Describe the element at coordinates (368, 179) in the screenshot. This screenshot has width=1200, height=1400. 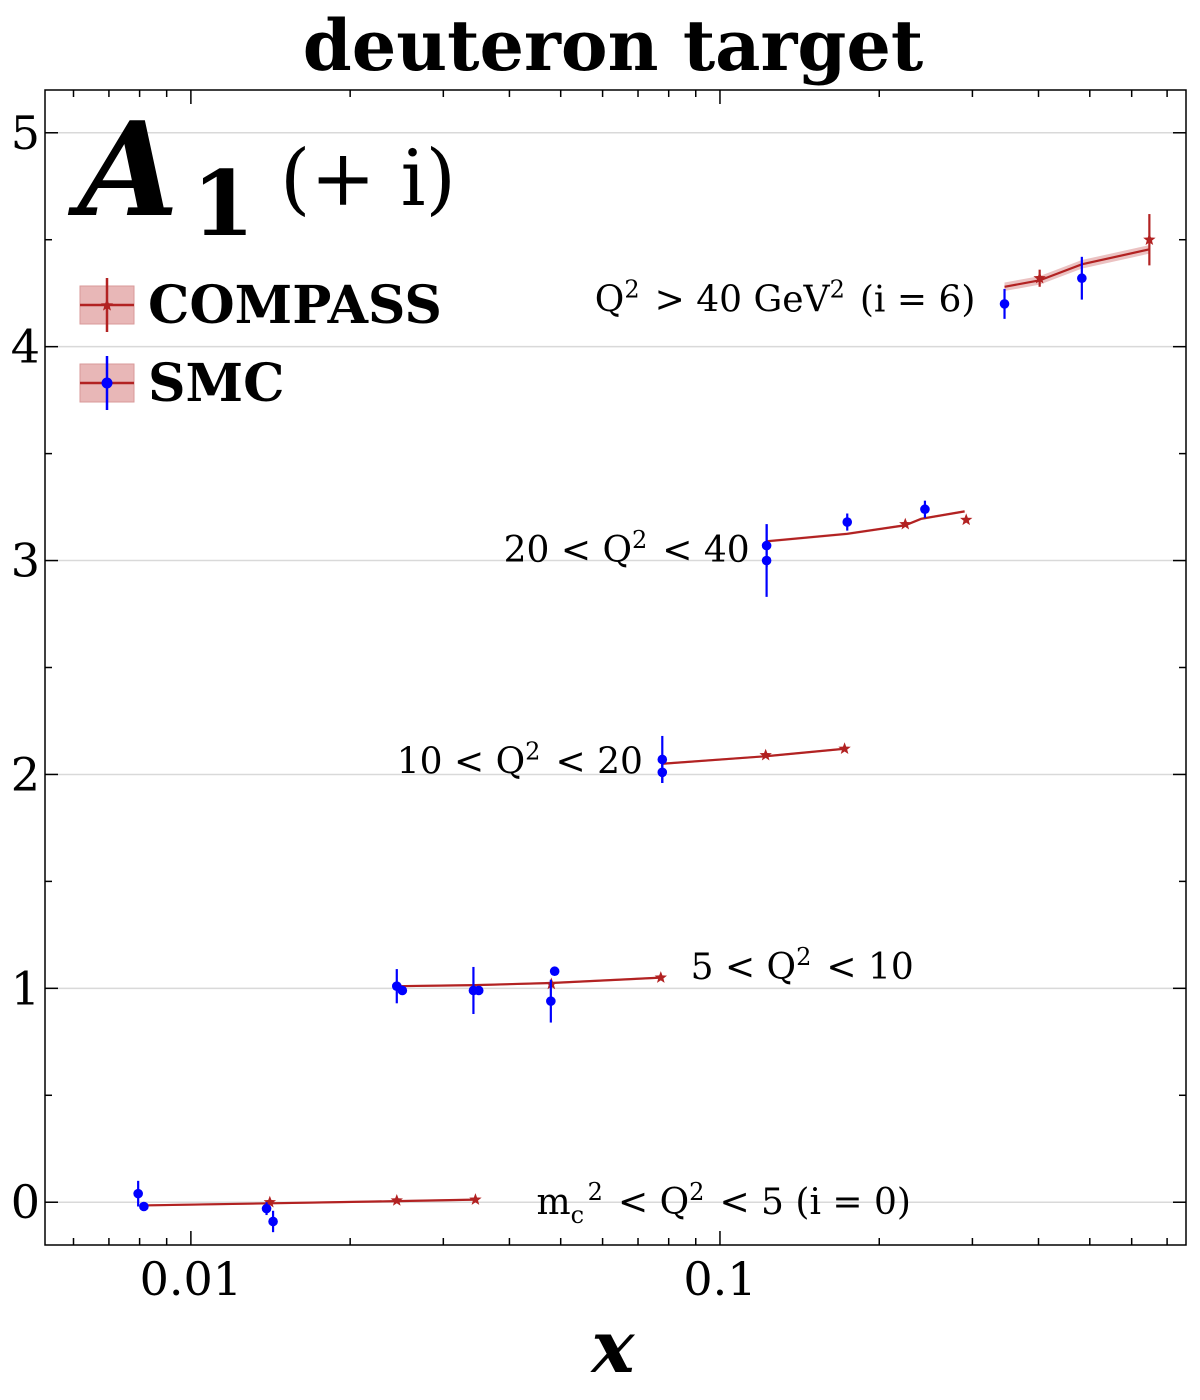
I see `quantity-offset: (+ i)` at that location.